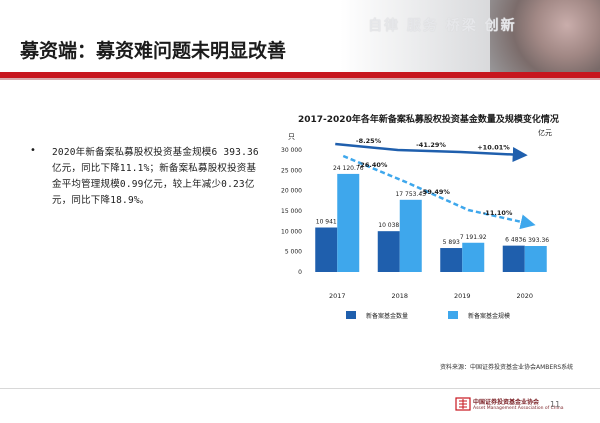  I want to click on bar-label-count: 10 941, so click(326, 222).